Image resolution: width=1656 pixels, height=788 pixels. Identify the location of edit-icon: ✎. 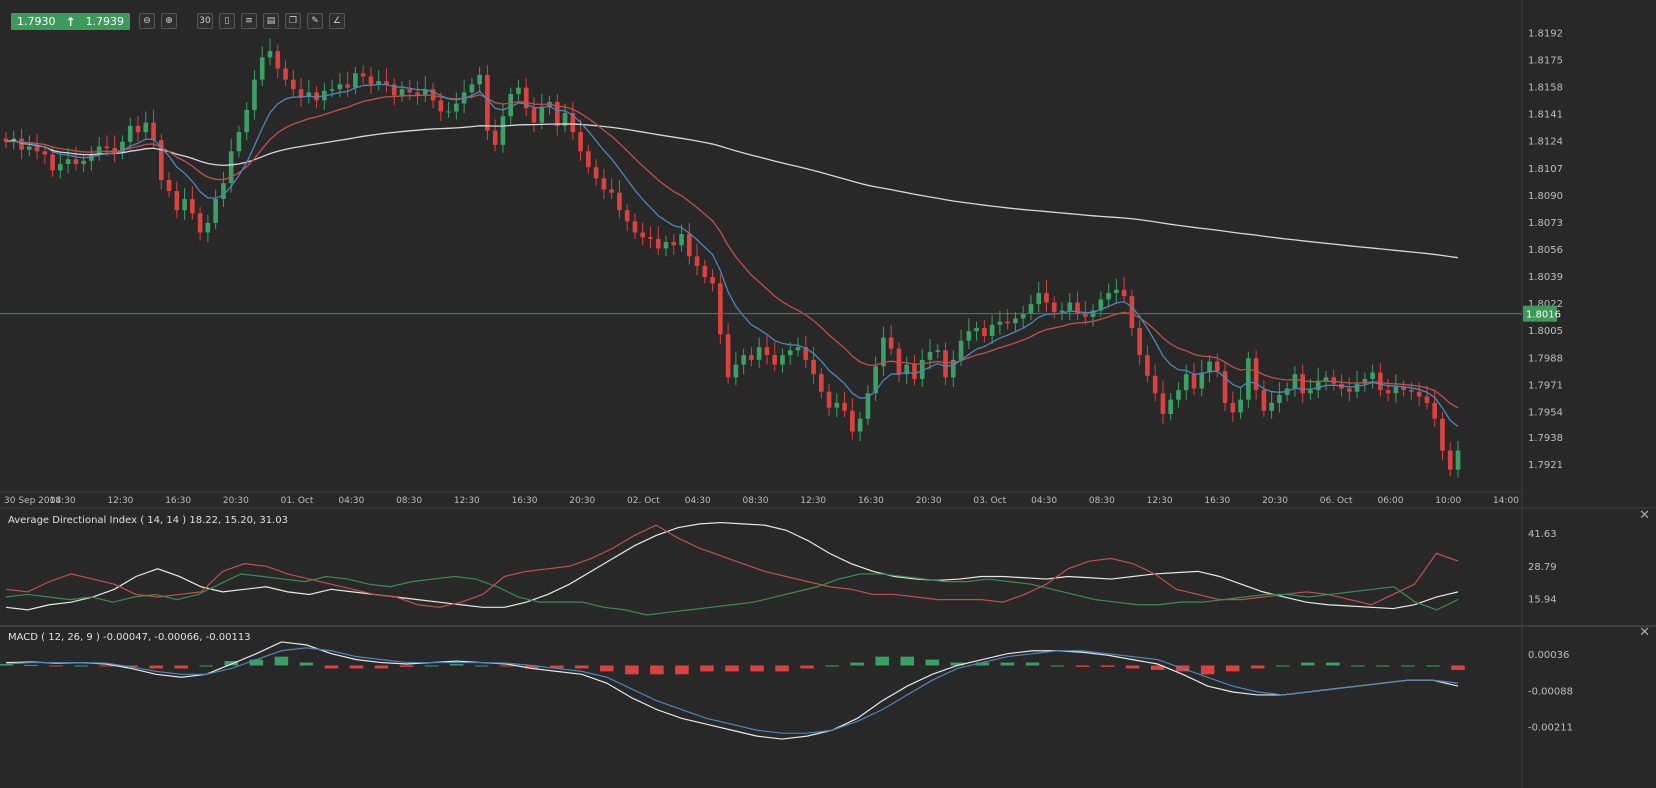
(315, 21).